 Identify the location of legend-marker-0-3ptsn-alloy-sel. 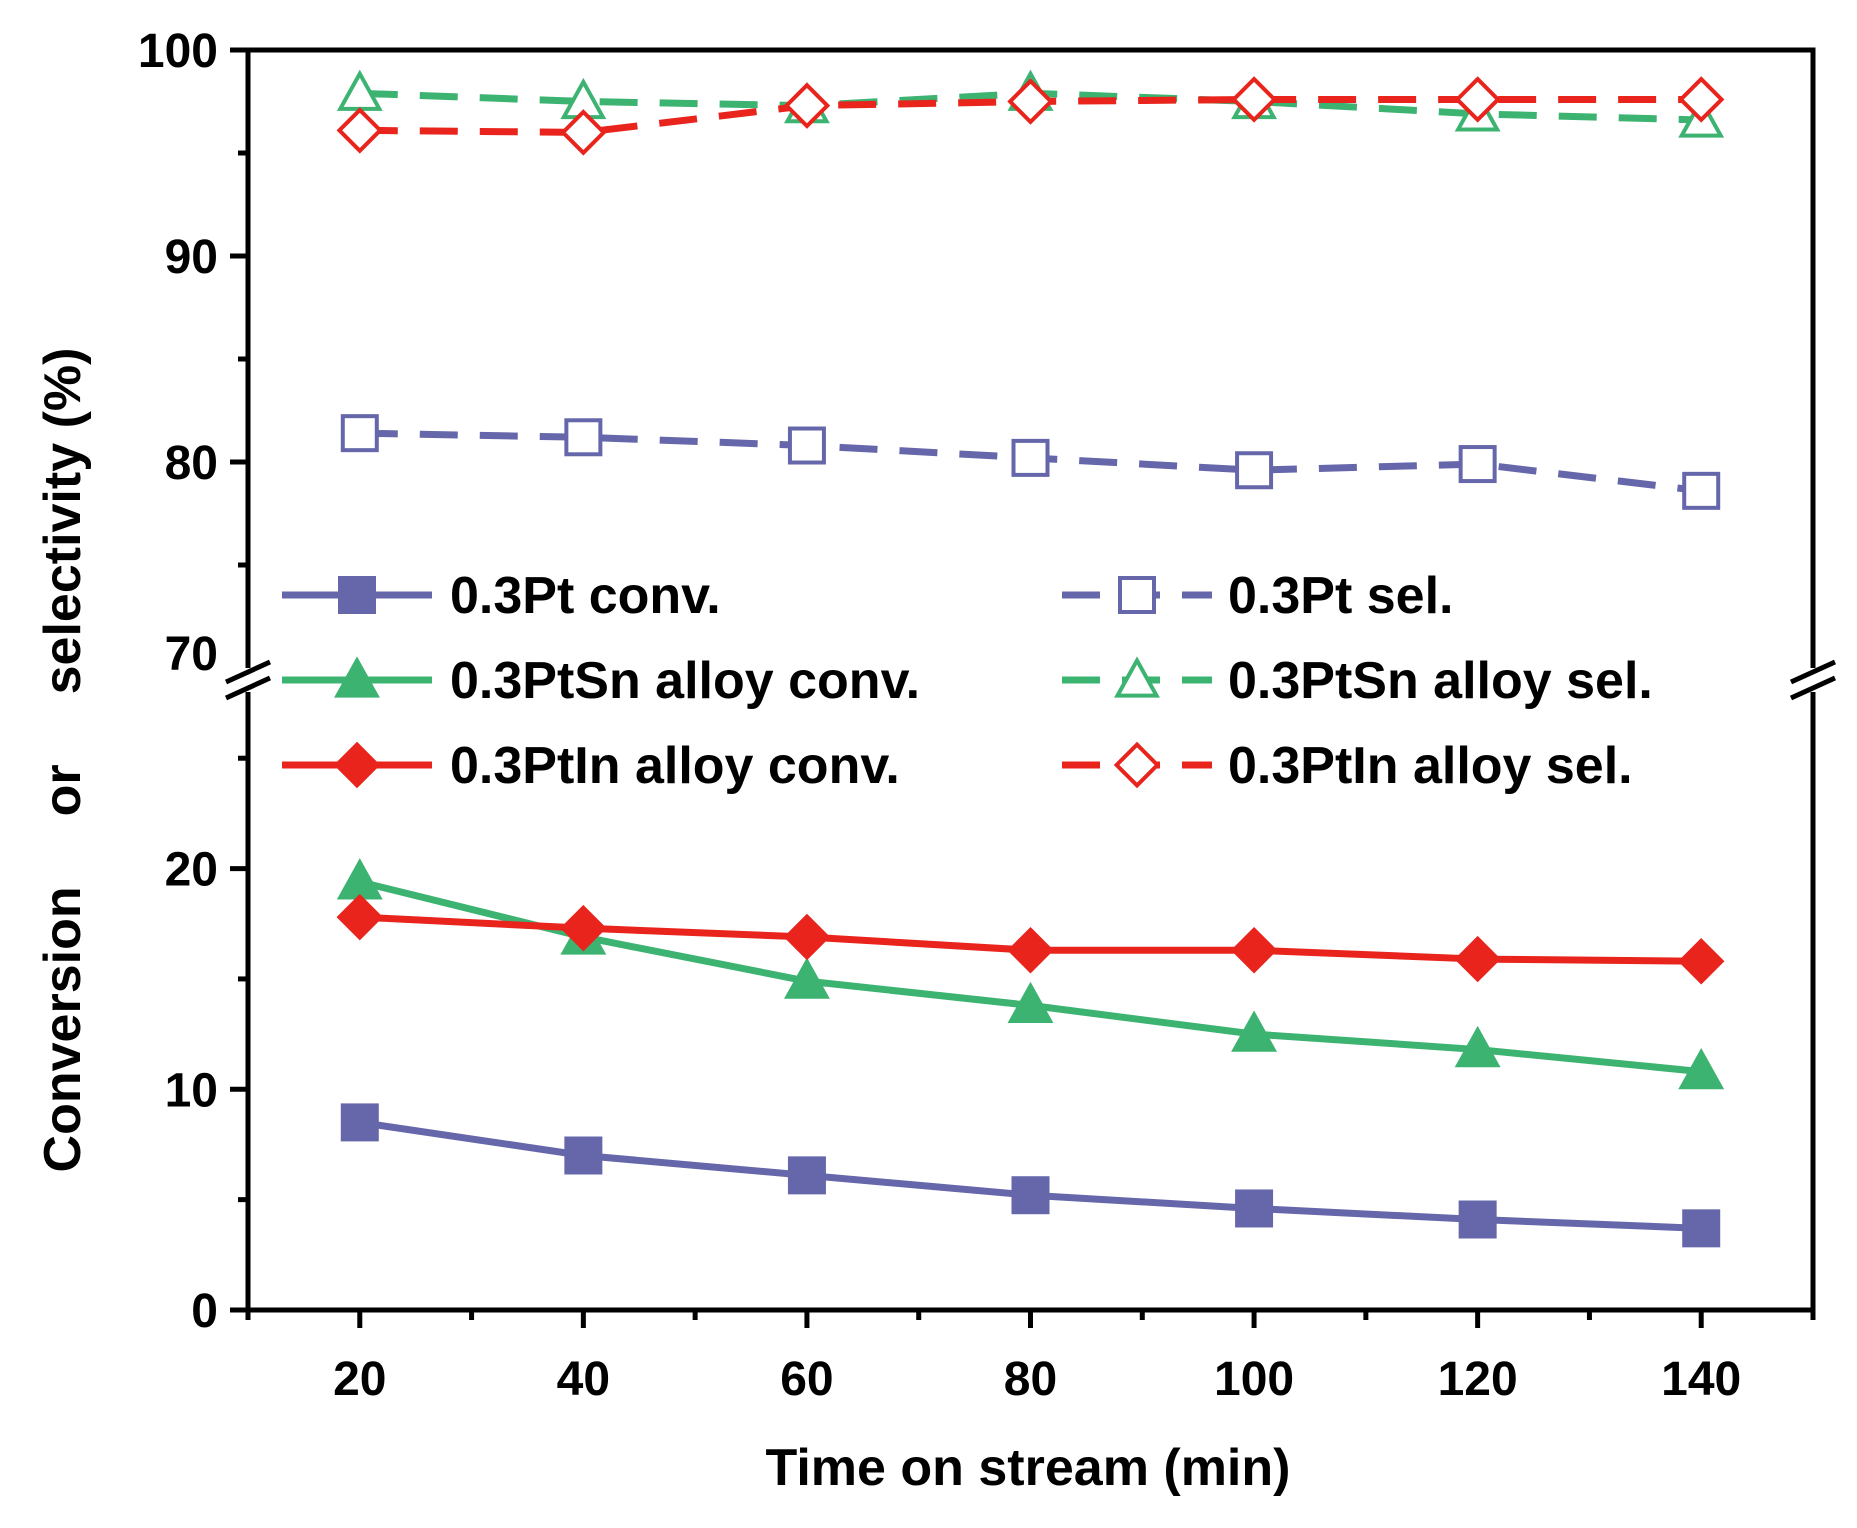
(1137, 677).